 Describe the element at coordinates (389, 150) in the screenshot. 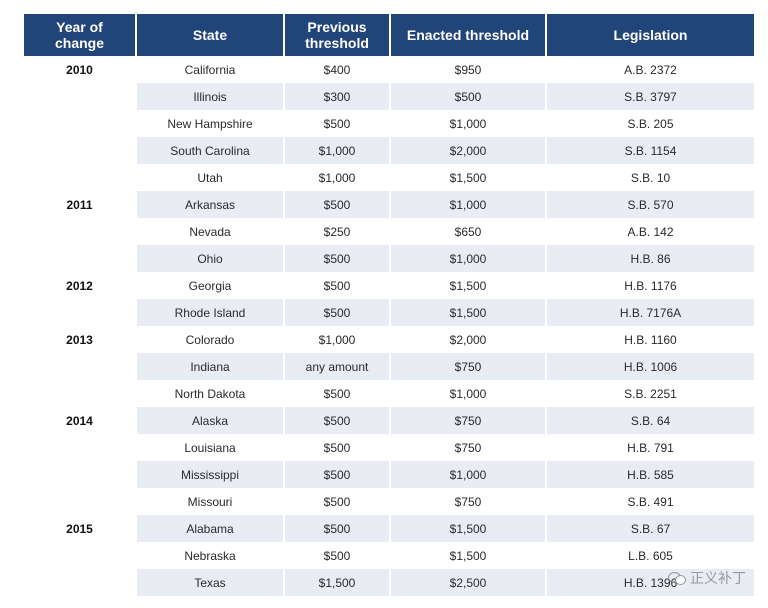

I see `table-row: South Carolina $1,000 $2,000 S.B. 1154` at that location.